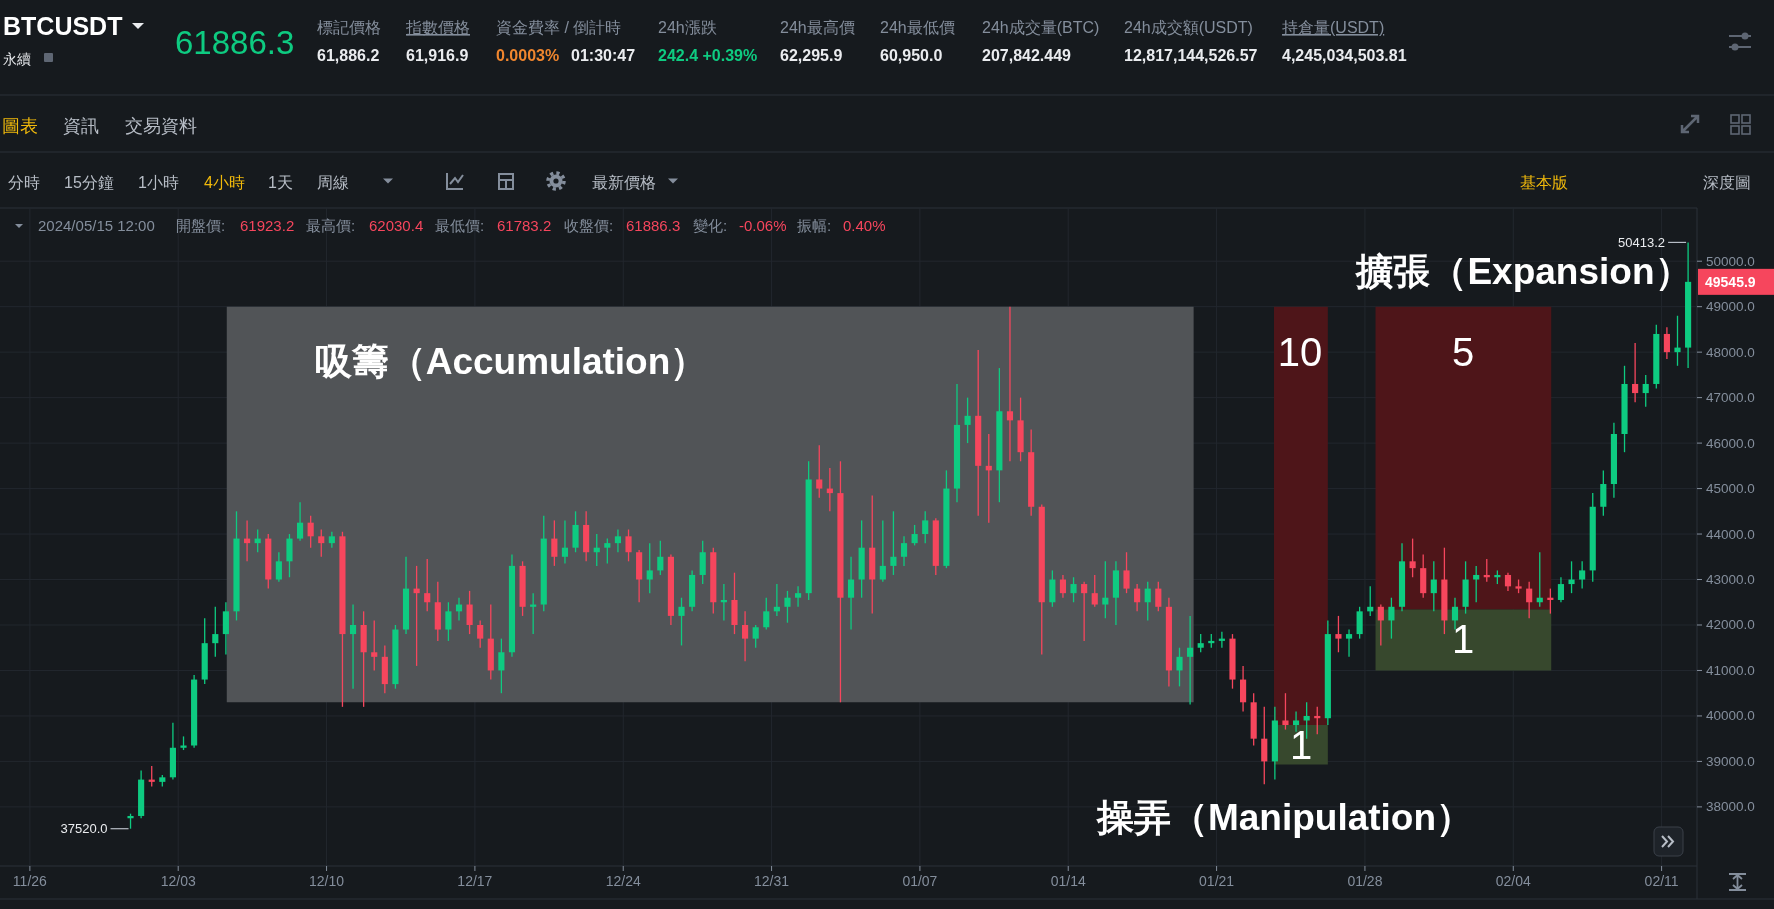 This screenshot has width=1774, height=909. I want to click on x-tick-label: 12/17, so click(475, 881).